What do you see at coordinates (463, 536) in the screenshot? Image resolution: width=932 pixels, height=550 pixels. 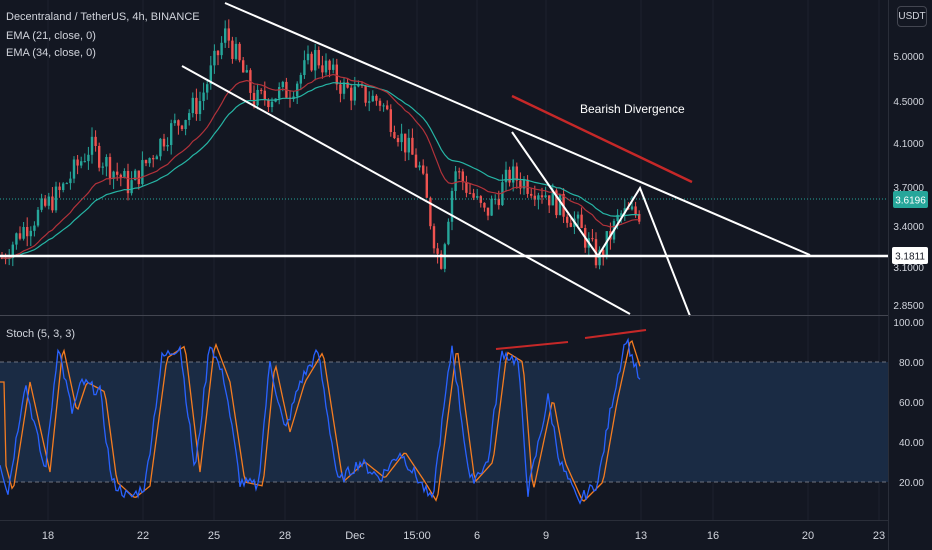 I see `time-axis-ticks: 18 22 25 28 Dec 15:00 6 9 13 16 20 23` at bounding box center [463, 536].